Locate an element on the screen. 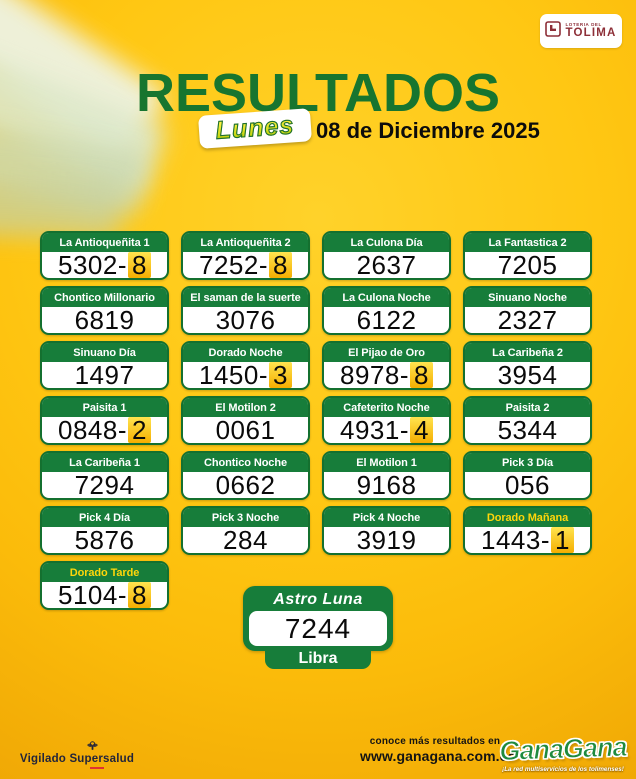 The width and height of the screenshot is (636, 779). result-number: 8978- 8 is located at coordinates (386, 375).